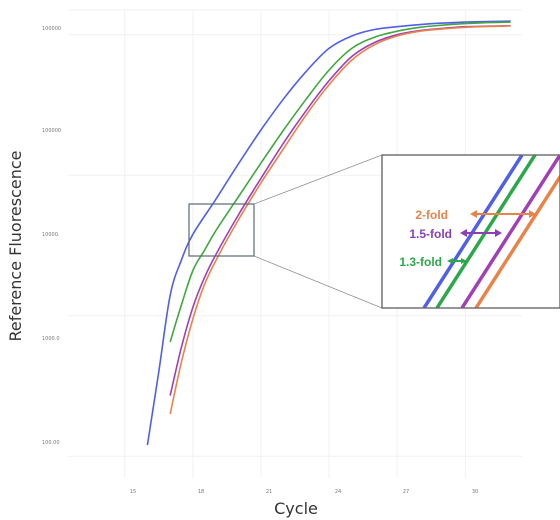 The image size is (560, 520). I want to click on zoom-region-box, so click(221, 230).